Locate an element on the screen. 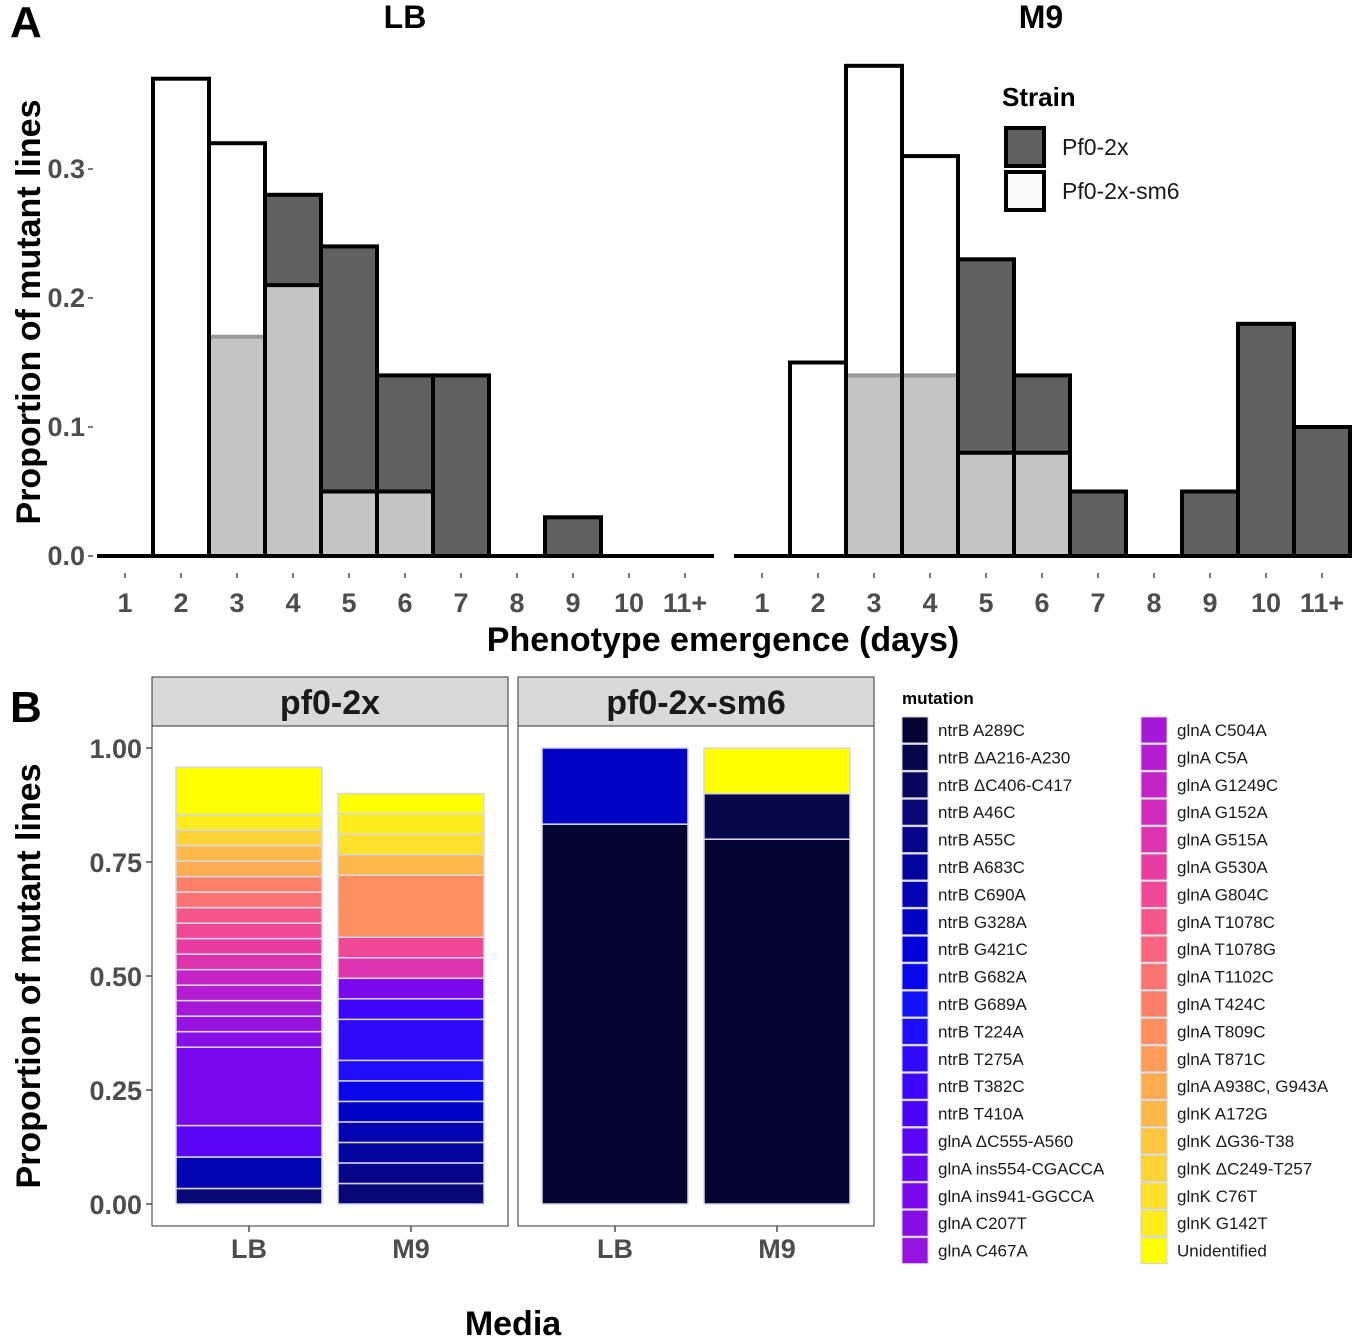 This screenshot has height=1338, width=1353. mutation-legend-label: glnA T871C is located at coordinates (1221, 1059).